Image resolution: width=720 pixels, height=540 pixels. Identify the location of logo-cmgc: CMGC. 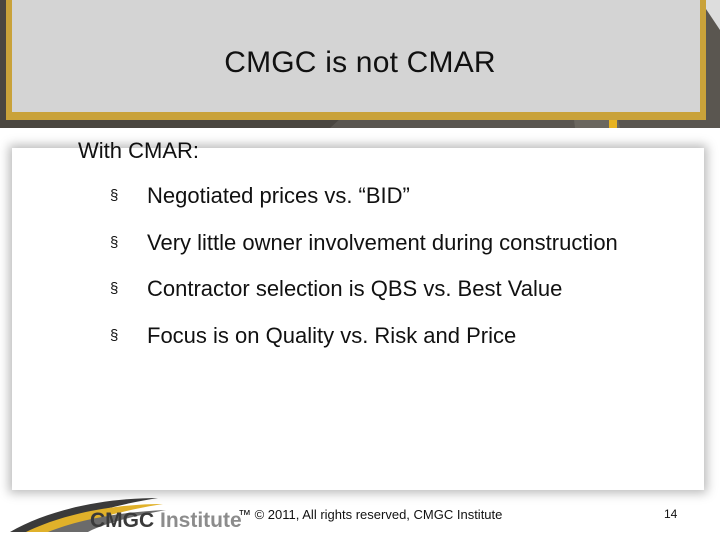
(125, 520).